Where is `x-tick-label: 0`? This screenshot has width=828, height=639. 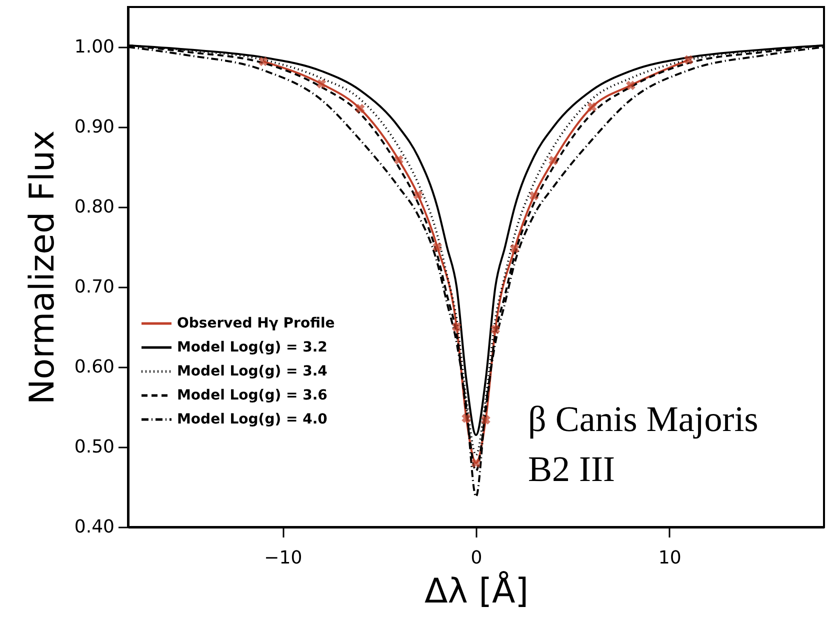 x-tick-label: 0 is located at coordinates (476, 558).